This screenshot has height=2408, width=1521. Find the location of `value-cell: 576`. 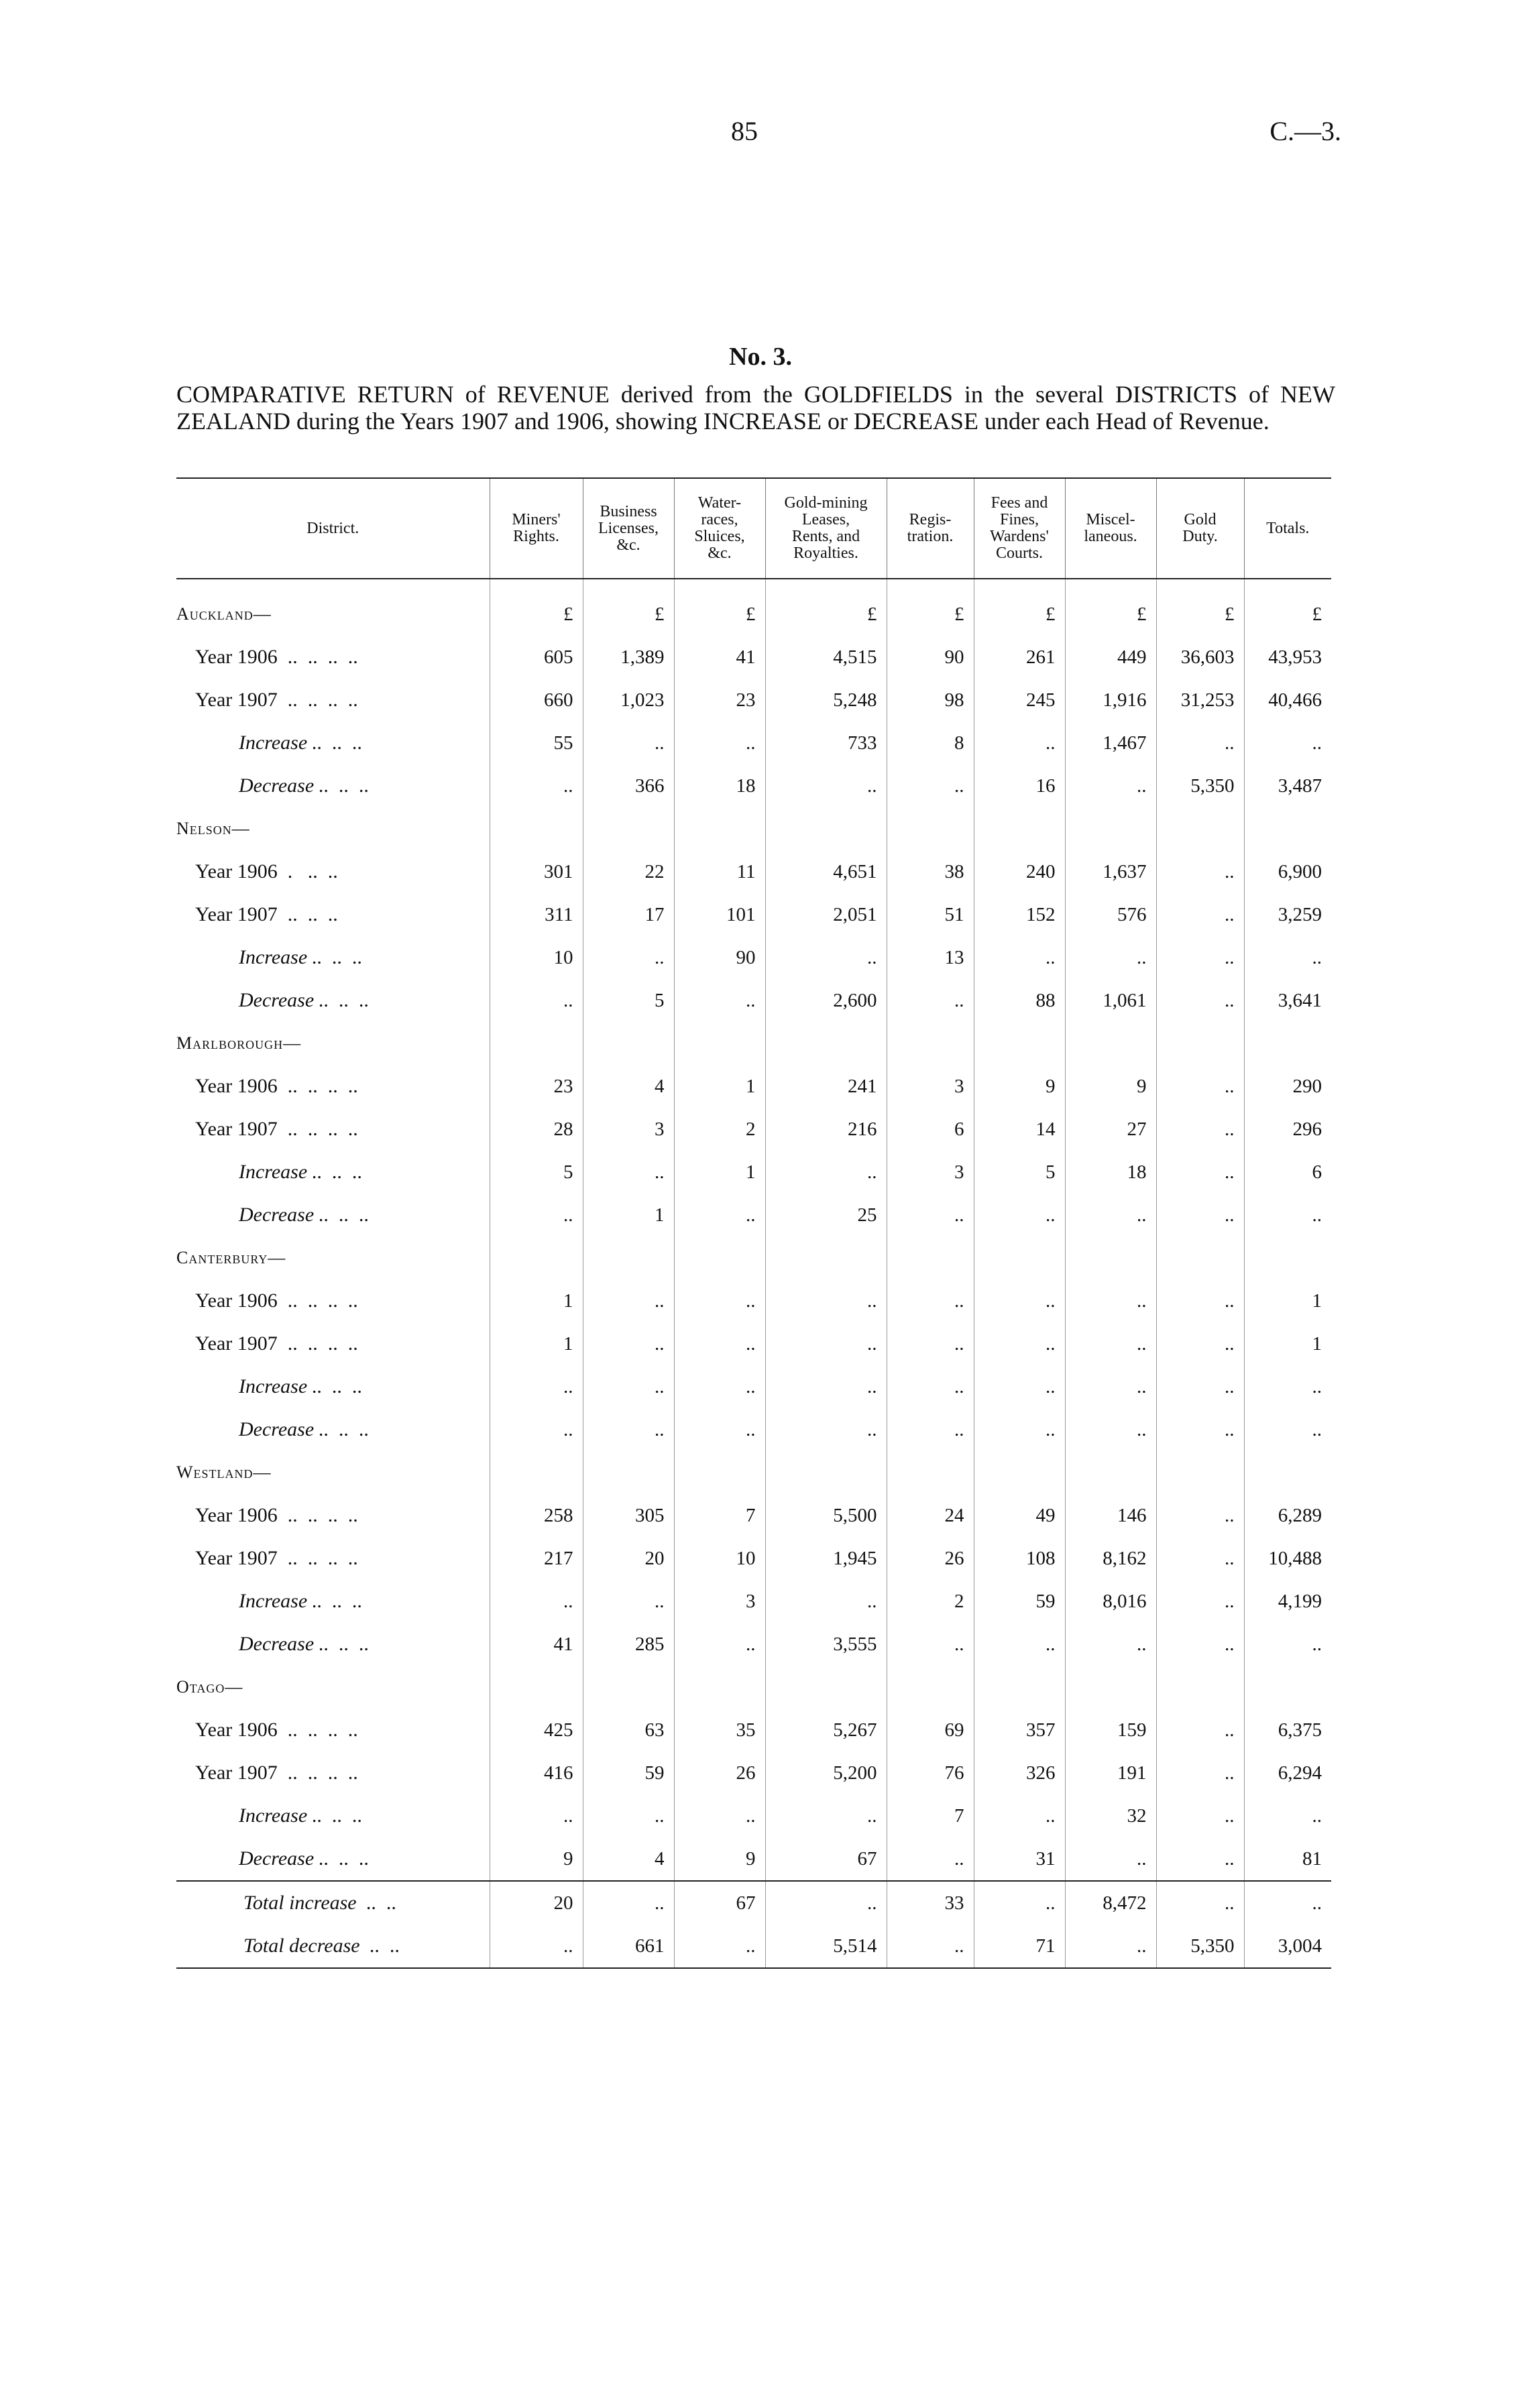

value-cell: 576 is located at coordinates (1110, 914).